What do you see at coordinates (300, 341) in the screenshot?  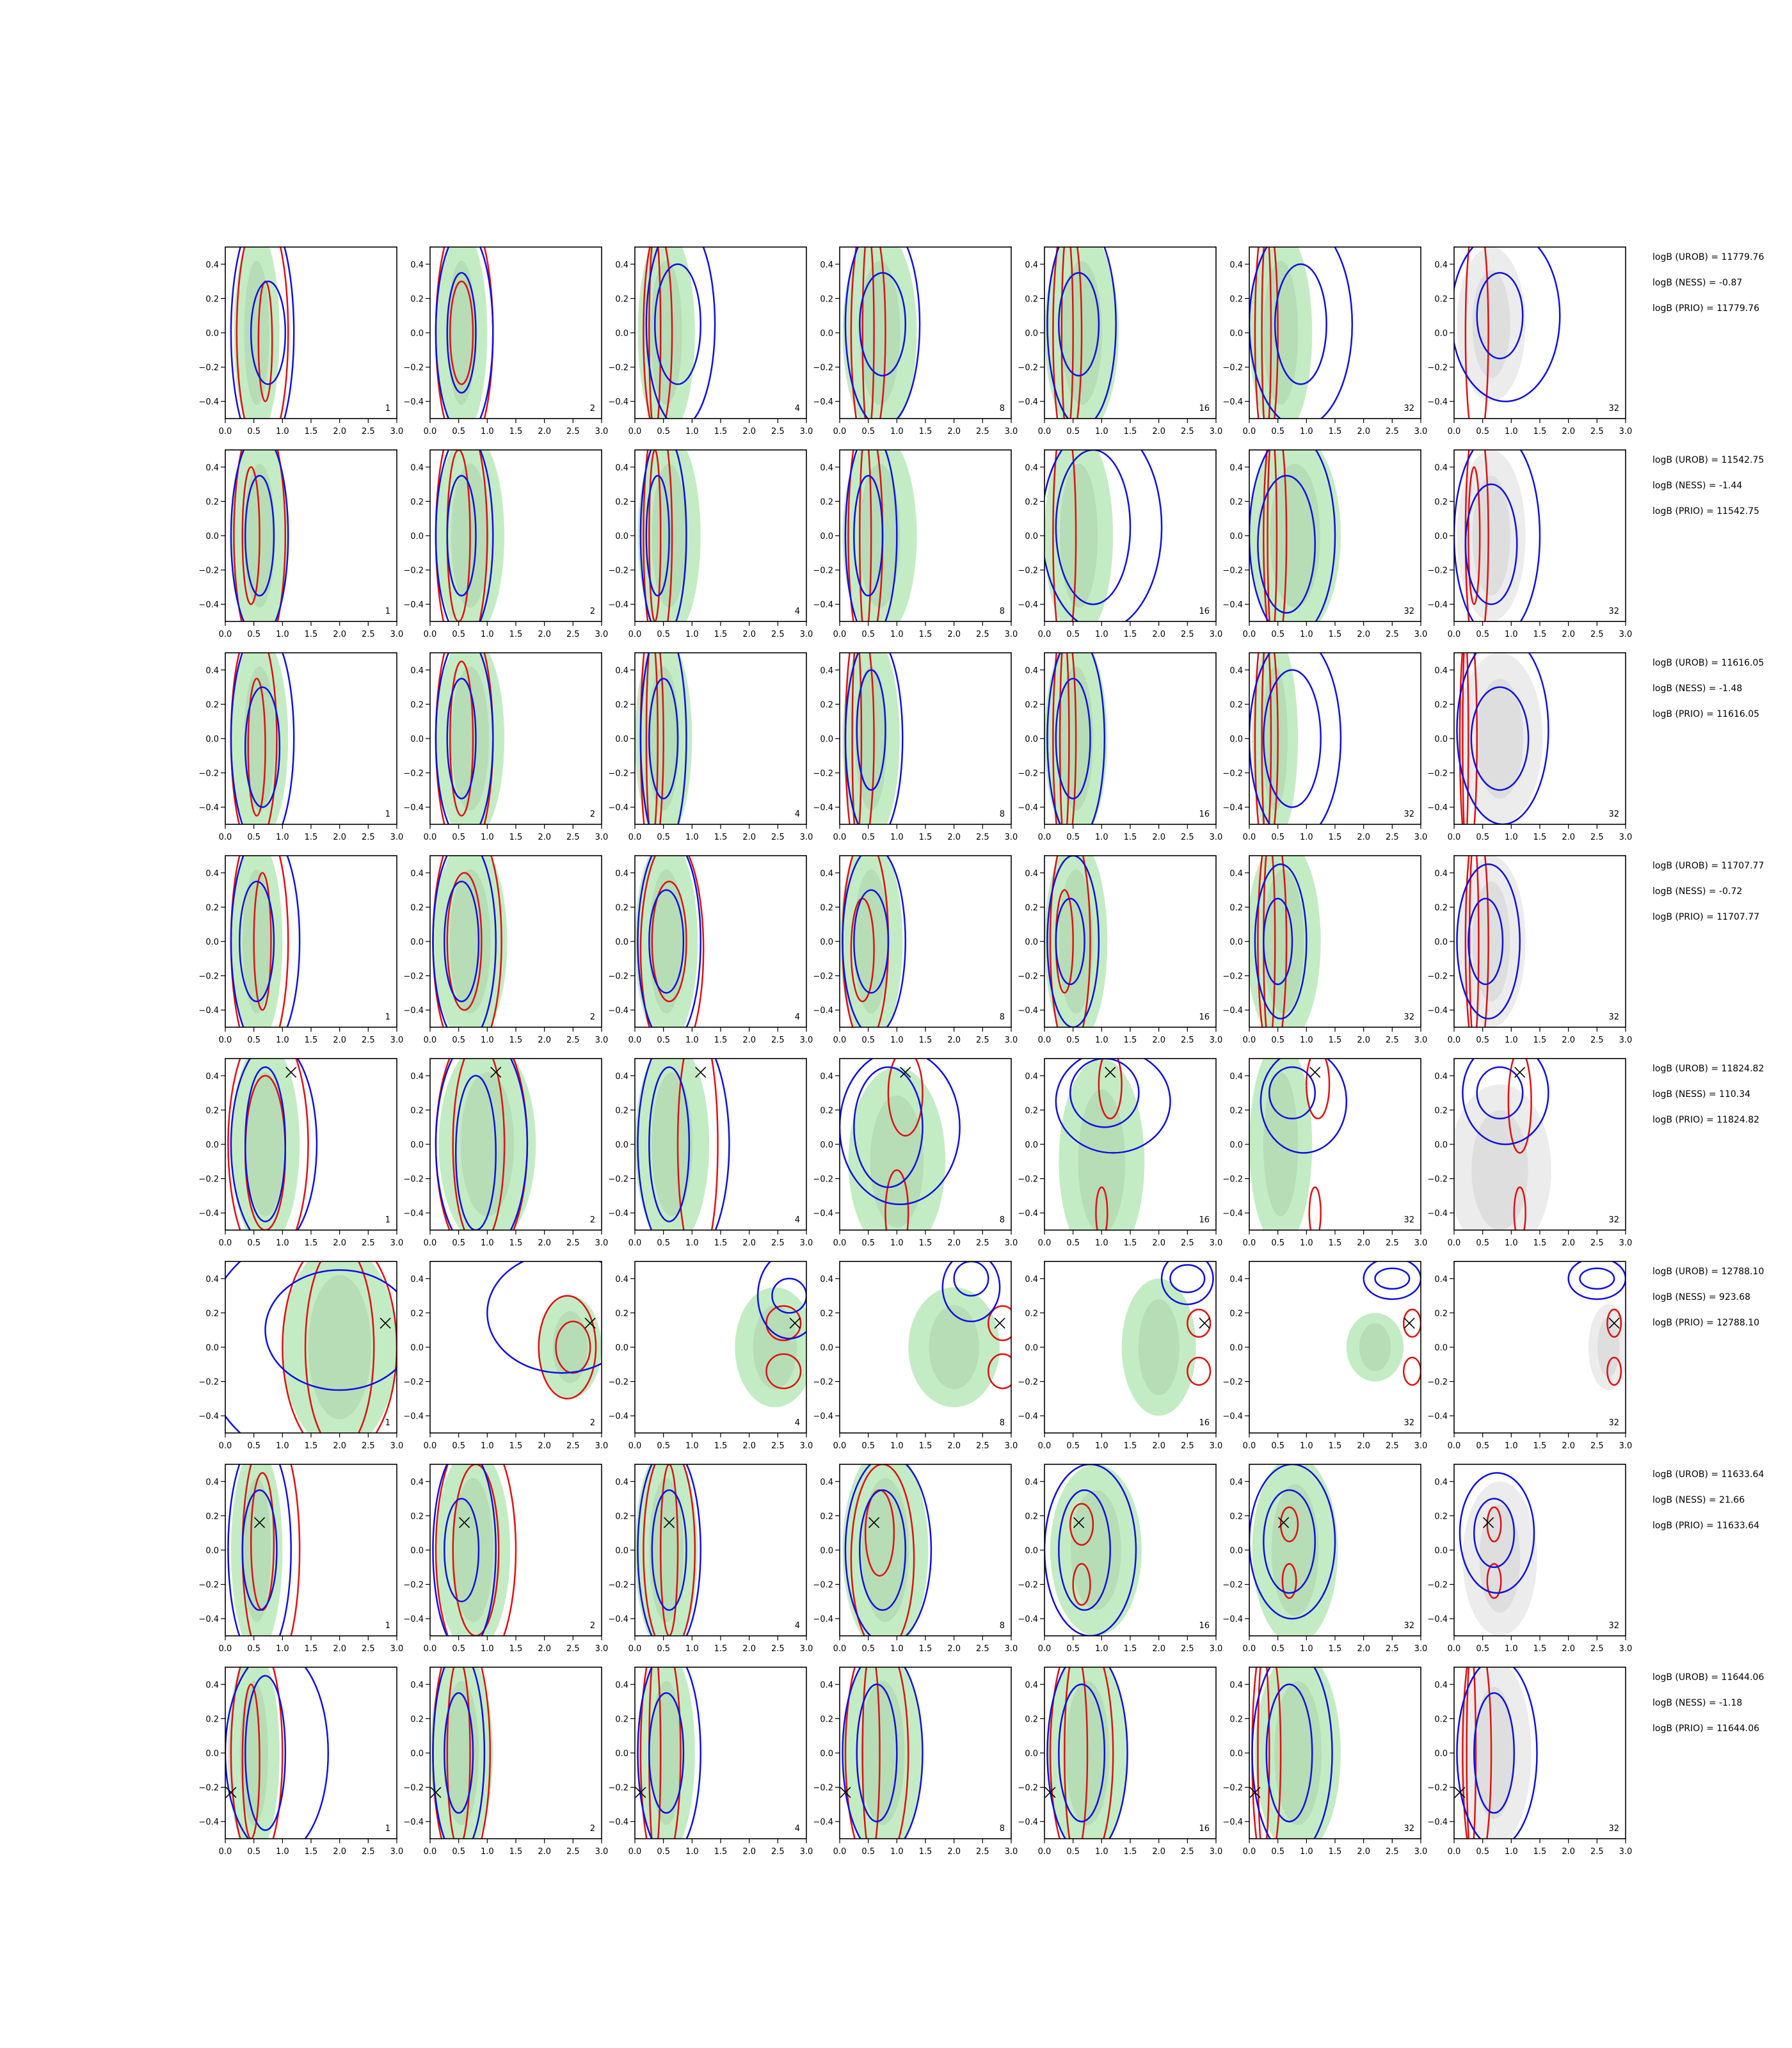 I see `panel-r1-c1: 0.4 0.2 0.0 −0.2 −0.4 0.0 0.5 1.0 1.5 2.0 2.5 3.0 1` at bounding box center [300, 341].